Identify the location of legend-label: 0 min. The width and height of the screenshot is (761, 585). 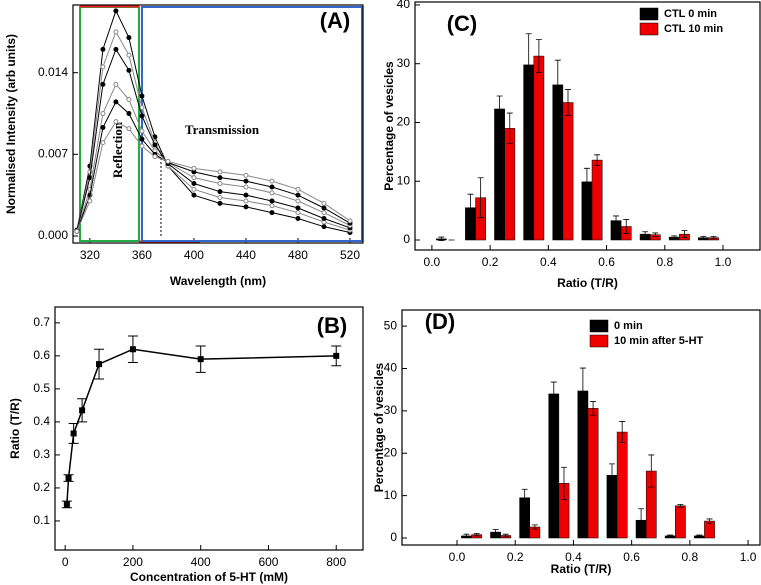
(628, 326).